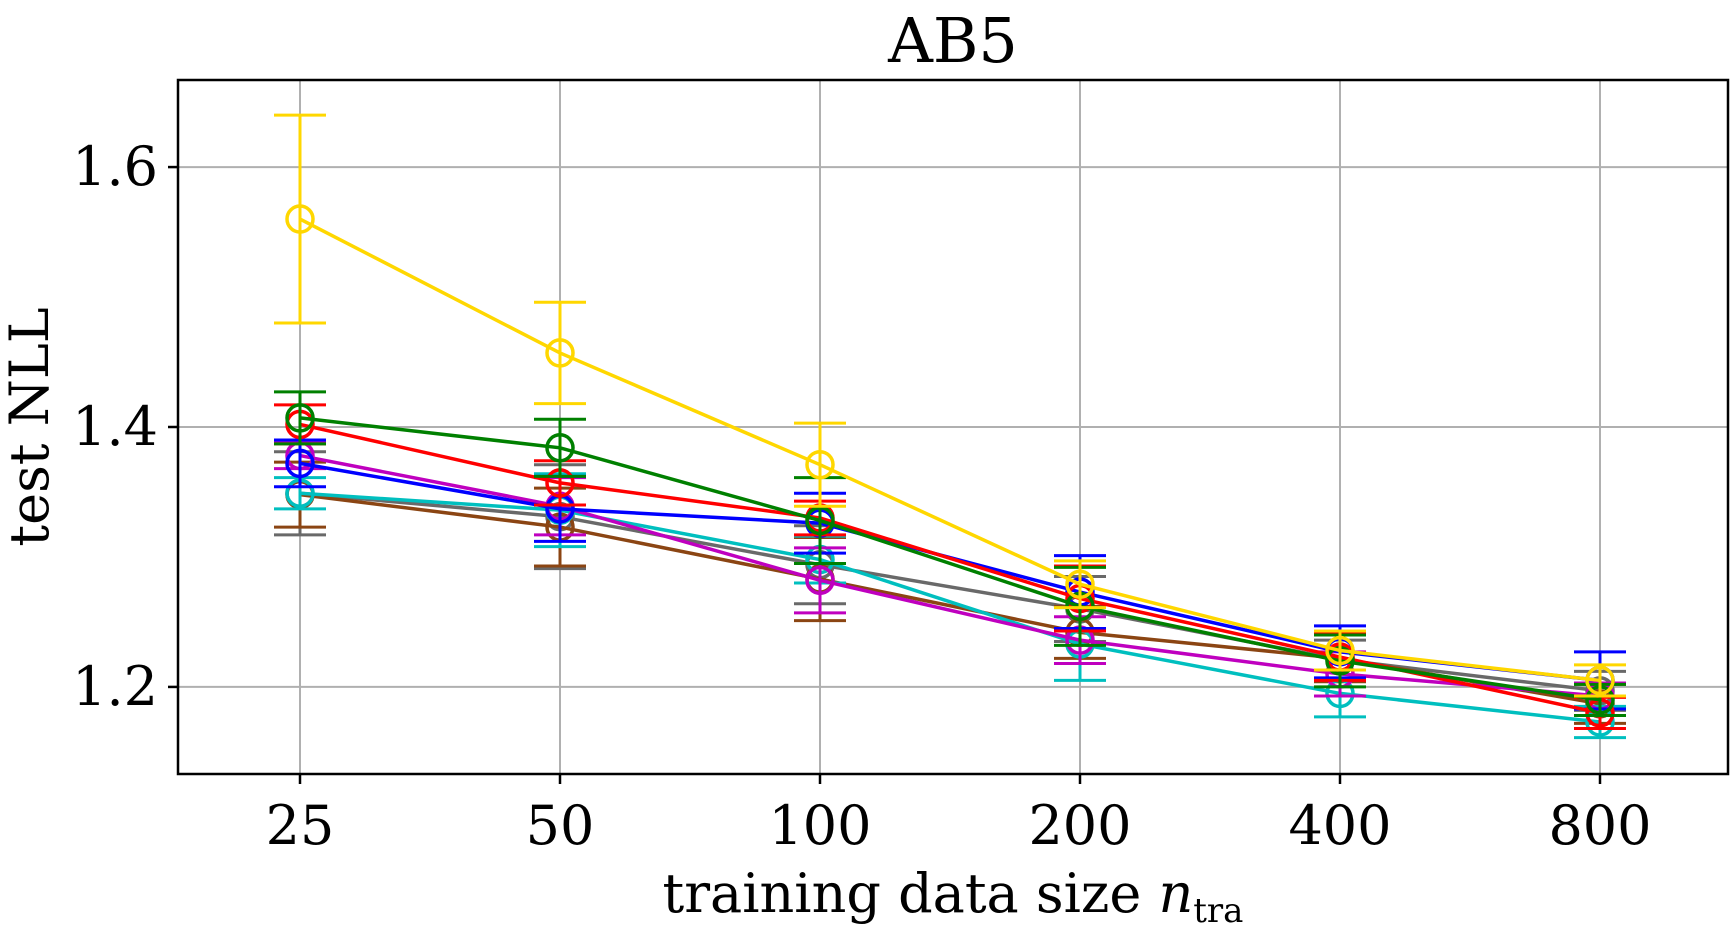 This screenshot has width=1730, height=932. What do you see at coordinates (115, 686) in the screenshot?
I see `y-tick-label: 1.2` at bounding box center [115, 686].